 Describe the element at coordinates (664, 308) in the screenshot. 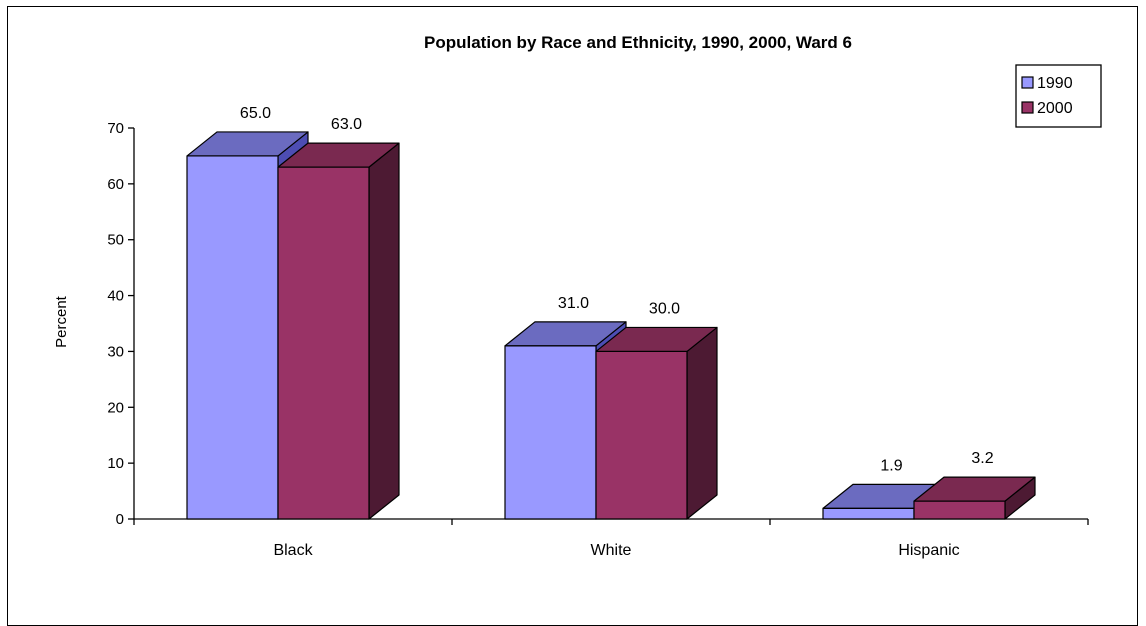

I see `data-label: 30.0` at that location.